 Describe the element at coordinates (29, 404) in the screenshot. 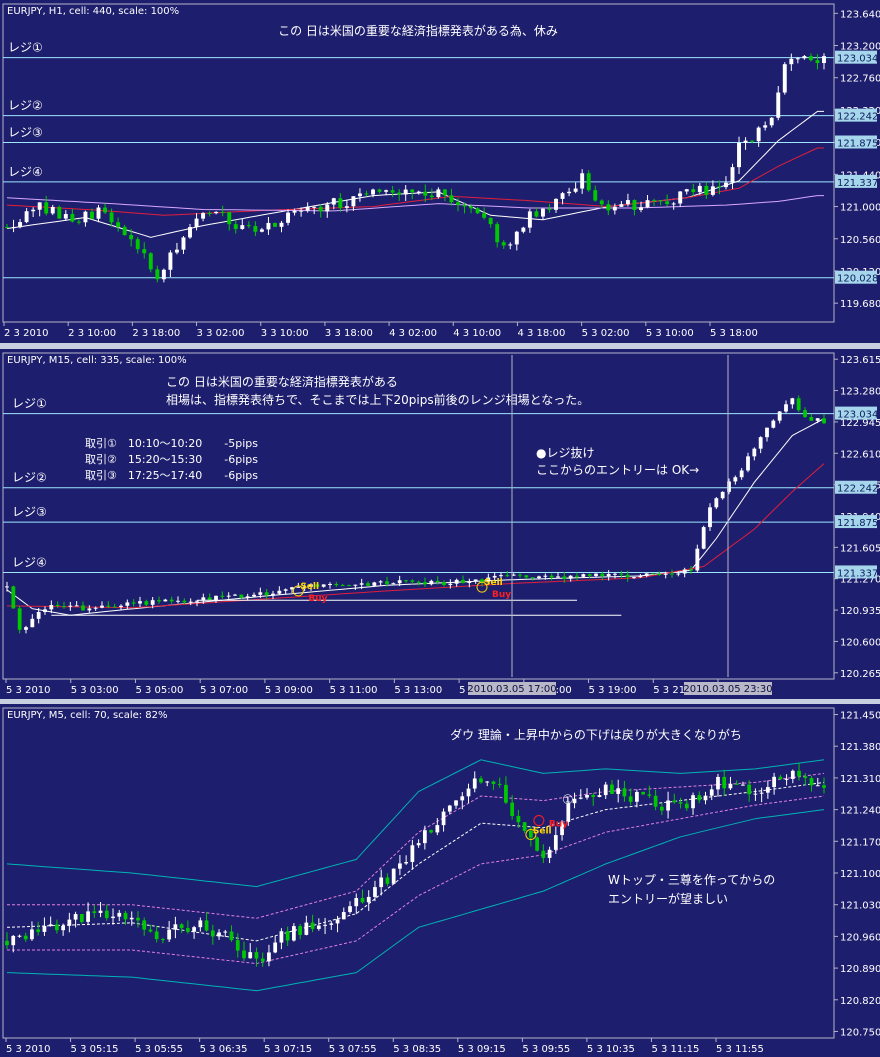

I see `resistance-label: レジ①` at that location.